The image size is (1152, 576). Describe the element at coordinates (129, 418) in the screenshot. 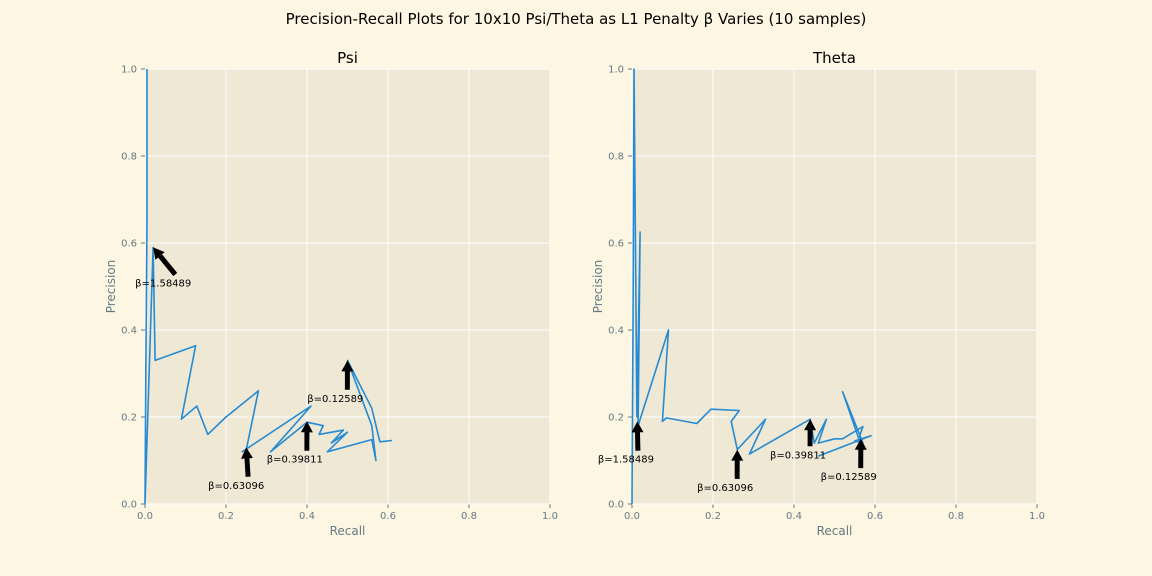

I see `psi-y-tick-label: 0.2` at that location.